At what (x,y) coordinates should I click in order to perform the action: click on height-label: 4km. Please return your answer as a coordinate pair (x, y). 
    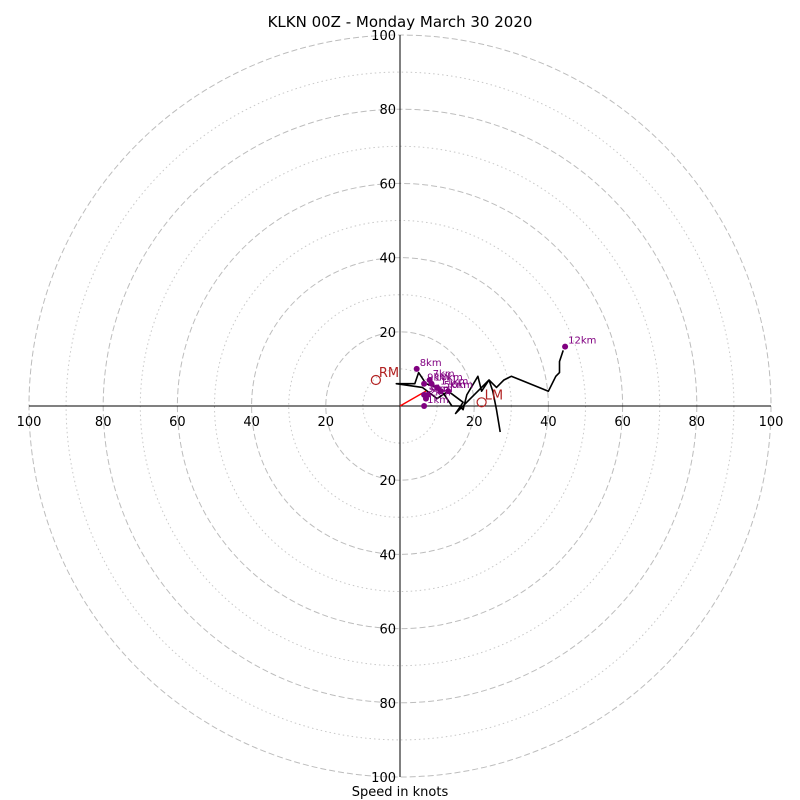
    Looking at the image, I should click on (442, 389).